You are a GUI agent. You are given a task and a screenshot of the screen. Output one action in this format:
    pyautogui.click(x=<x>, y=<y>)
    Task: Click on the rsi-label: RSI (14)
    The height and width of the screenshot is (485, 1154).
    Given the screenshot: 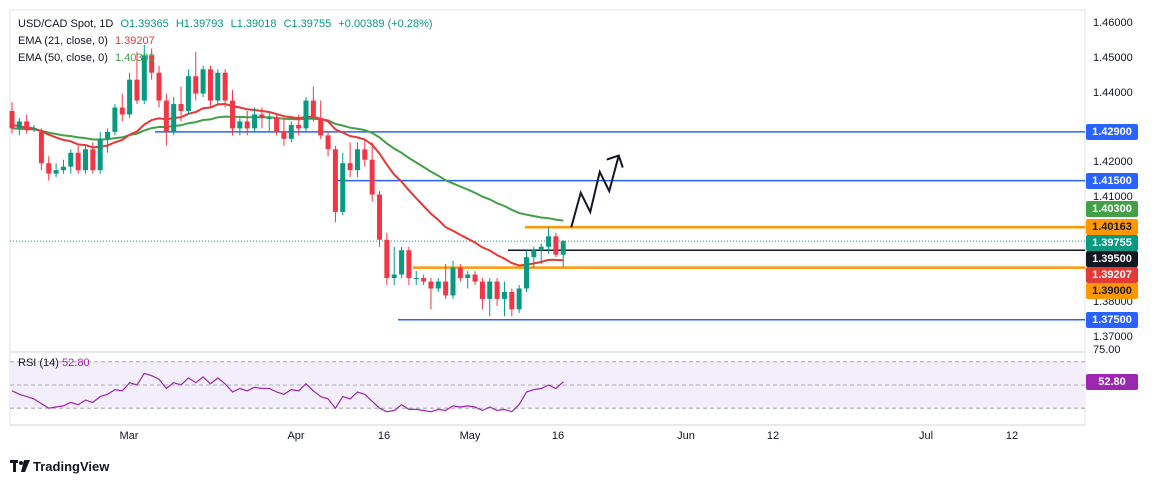 What is the action you would take?
    pyautogui.click(x=38, y=363)
    